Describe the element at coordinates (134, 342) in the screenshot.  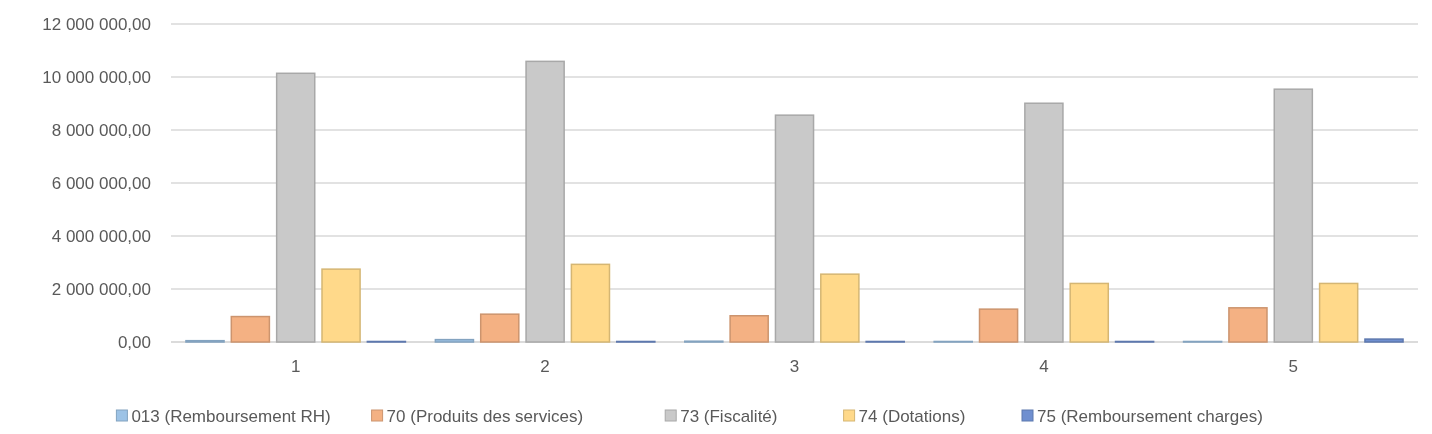
I see `y-tick-label: 0,00` at that location.